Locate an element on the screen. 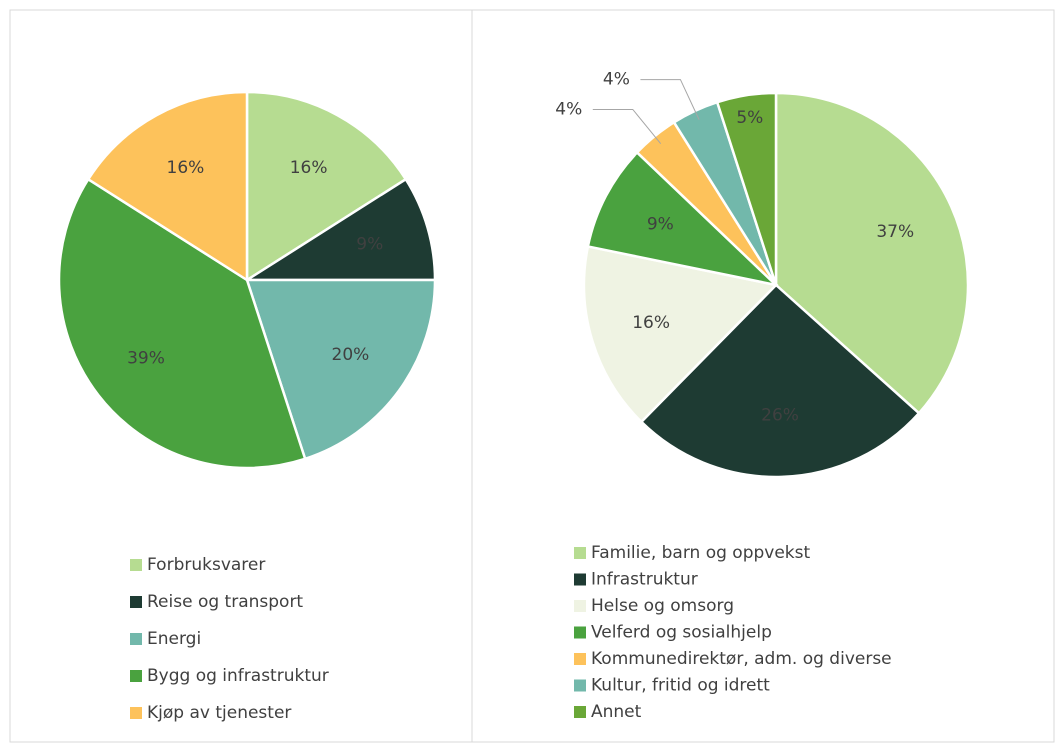 The image size is (1056, 744). data-label: 37% is located at coordinates (895, 232).